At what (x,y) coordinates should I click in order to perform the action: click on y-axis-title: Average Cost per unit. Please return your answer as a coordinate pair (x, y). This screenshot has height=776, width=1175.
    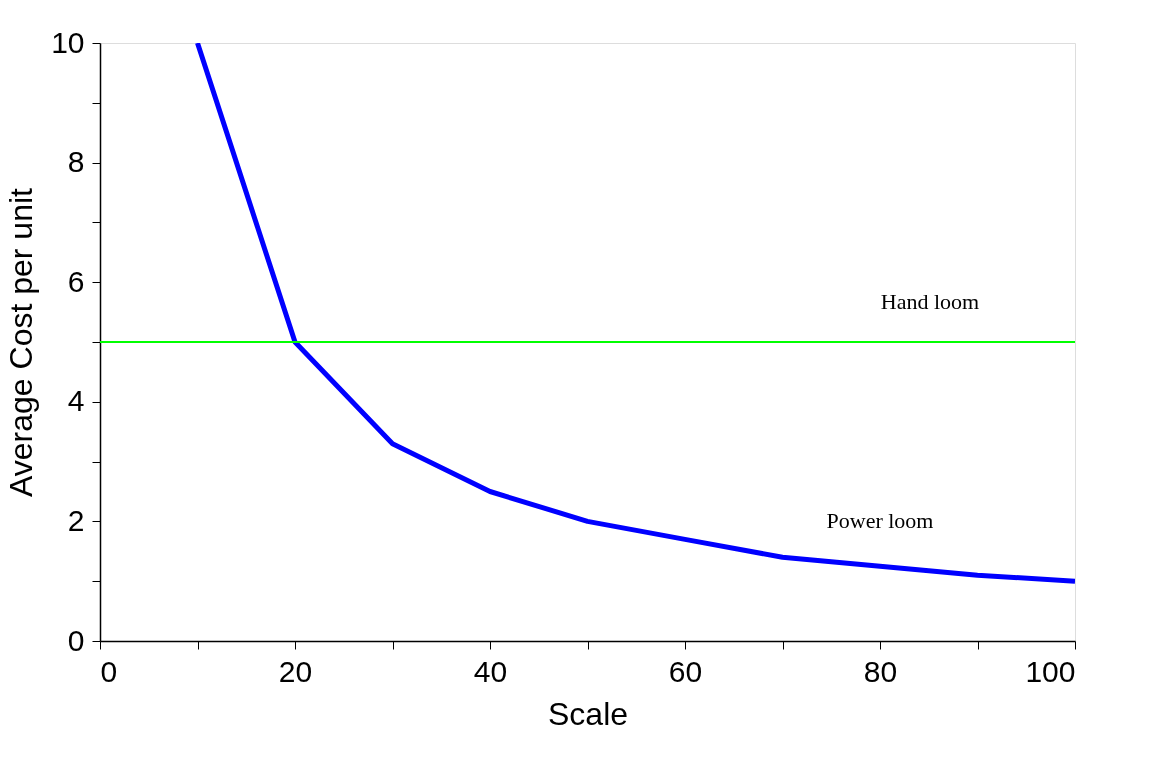
    Looking at the image, I should click on (21, 342).